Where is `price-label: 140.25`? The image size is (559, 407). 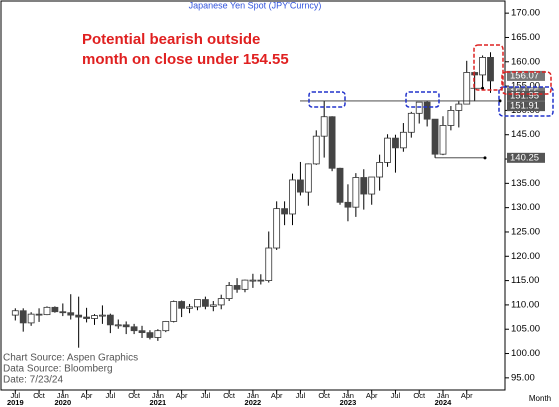 price-label: 140.25 is located at coordinates (524, 157).